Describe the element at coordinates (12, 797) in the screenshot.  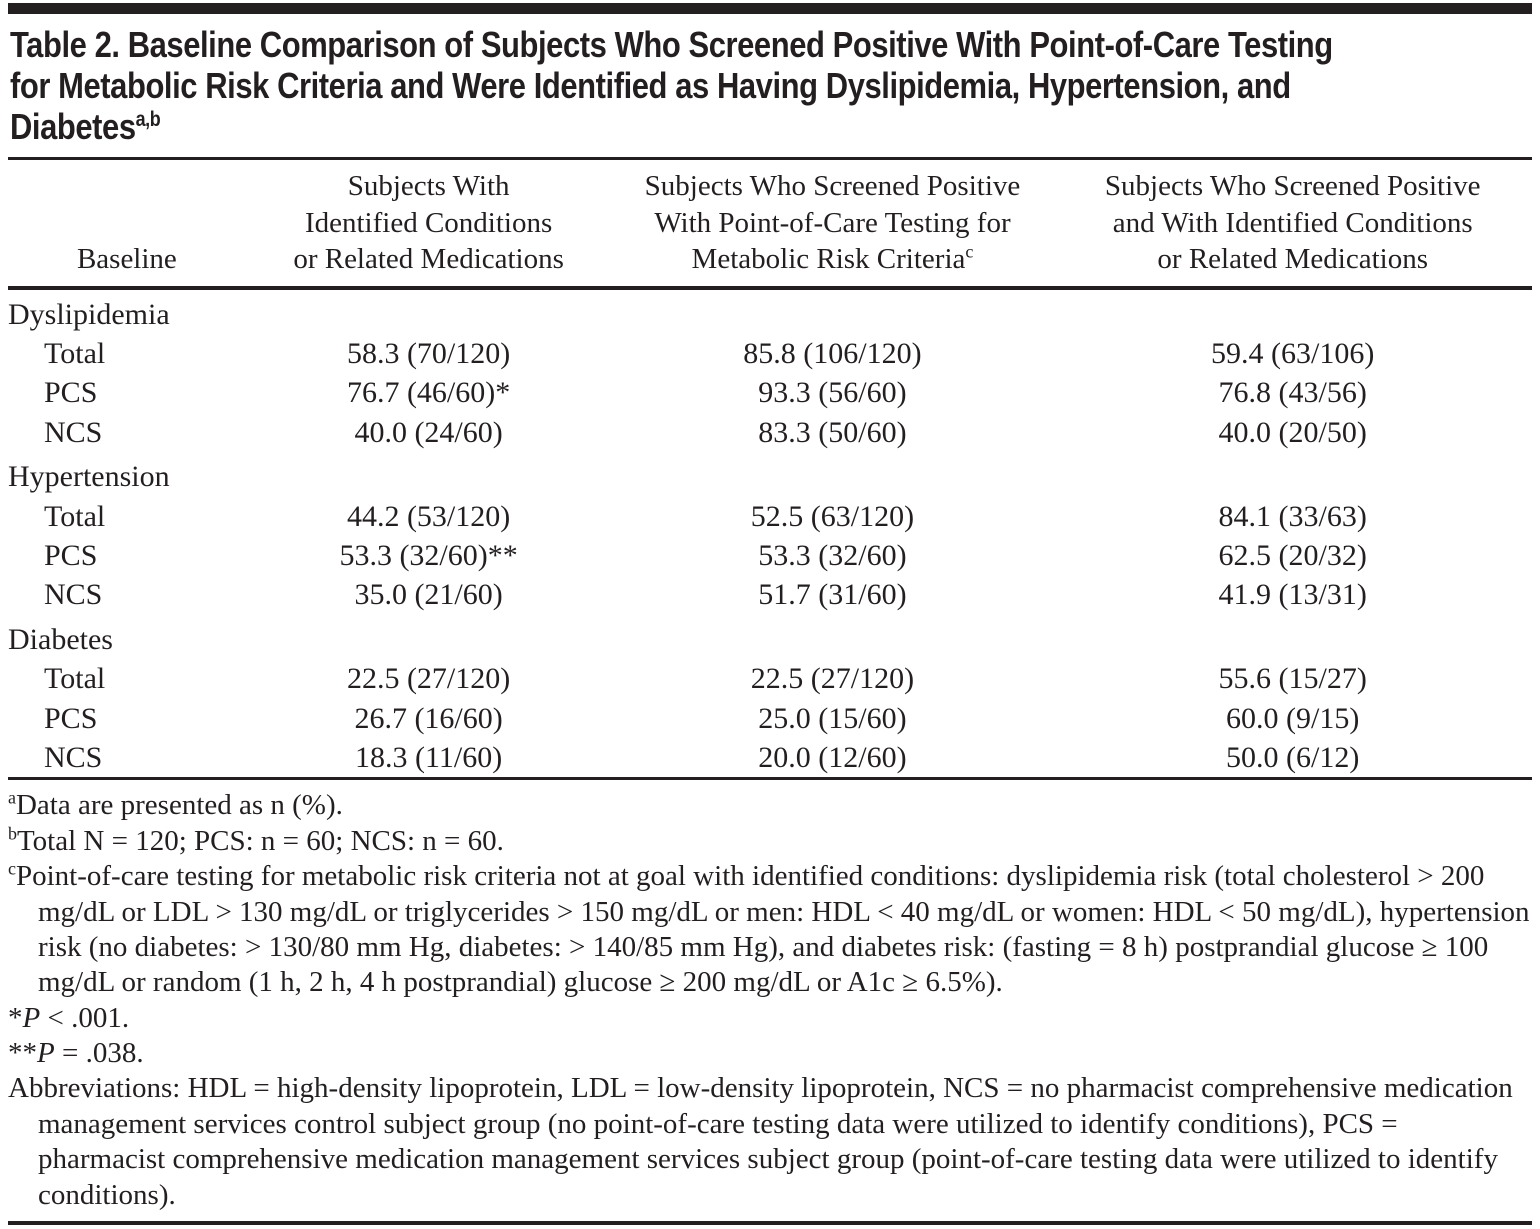
I see `footnote-a-marker: a` at that location.